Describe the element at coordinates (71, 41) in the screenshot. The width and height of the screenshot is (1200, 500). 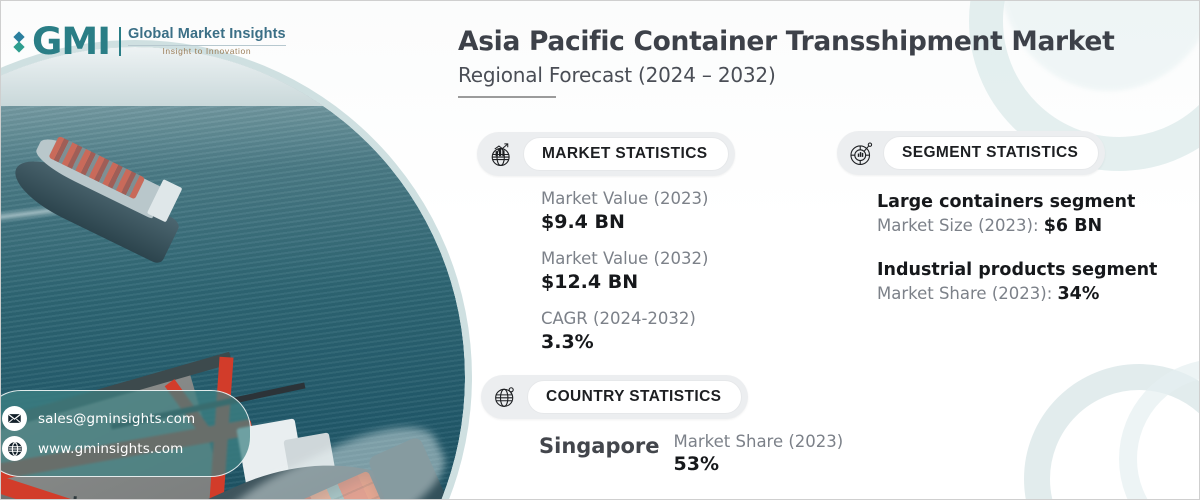
I see `logo-mark: GMI` at that location.